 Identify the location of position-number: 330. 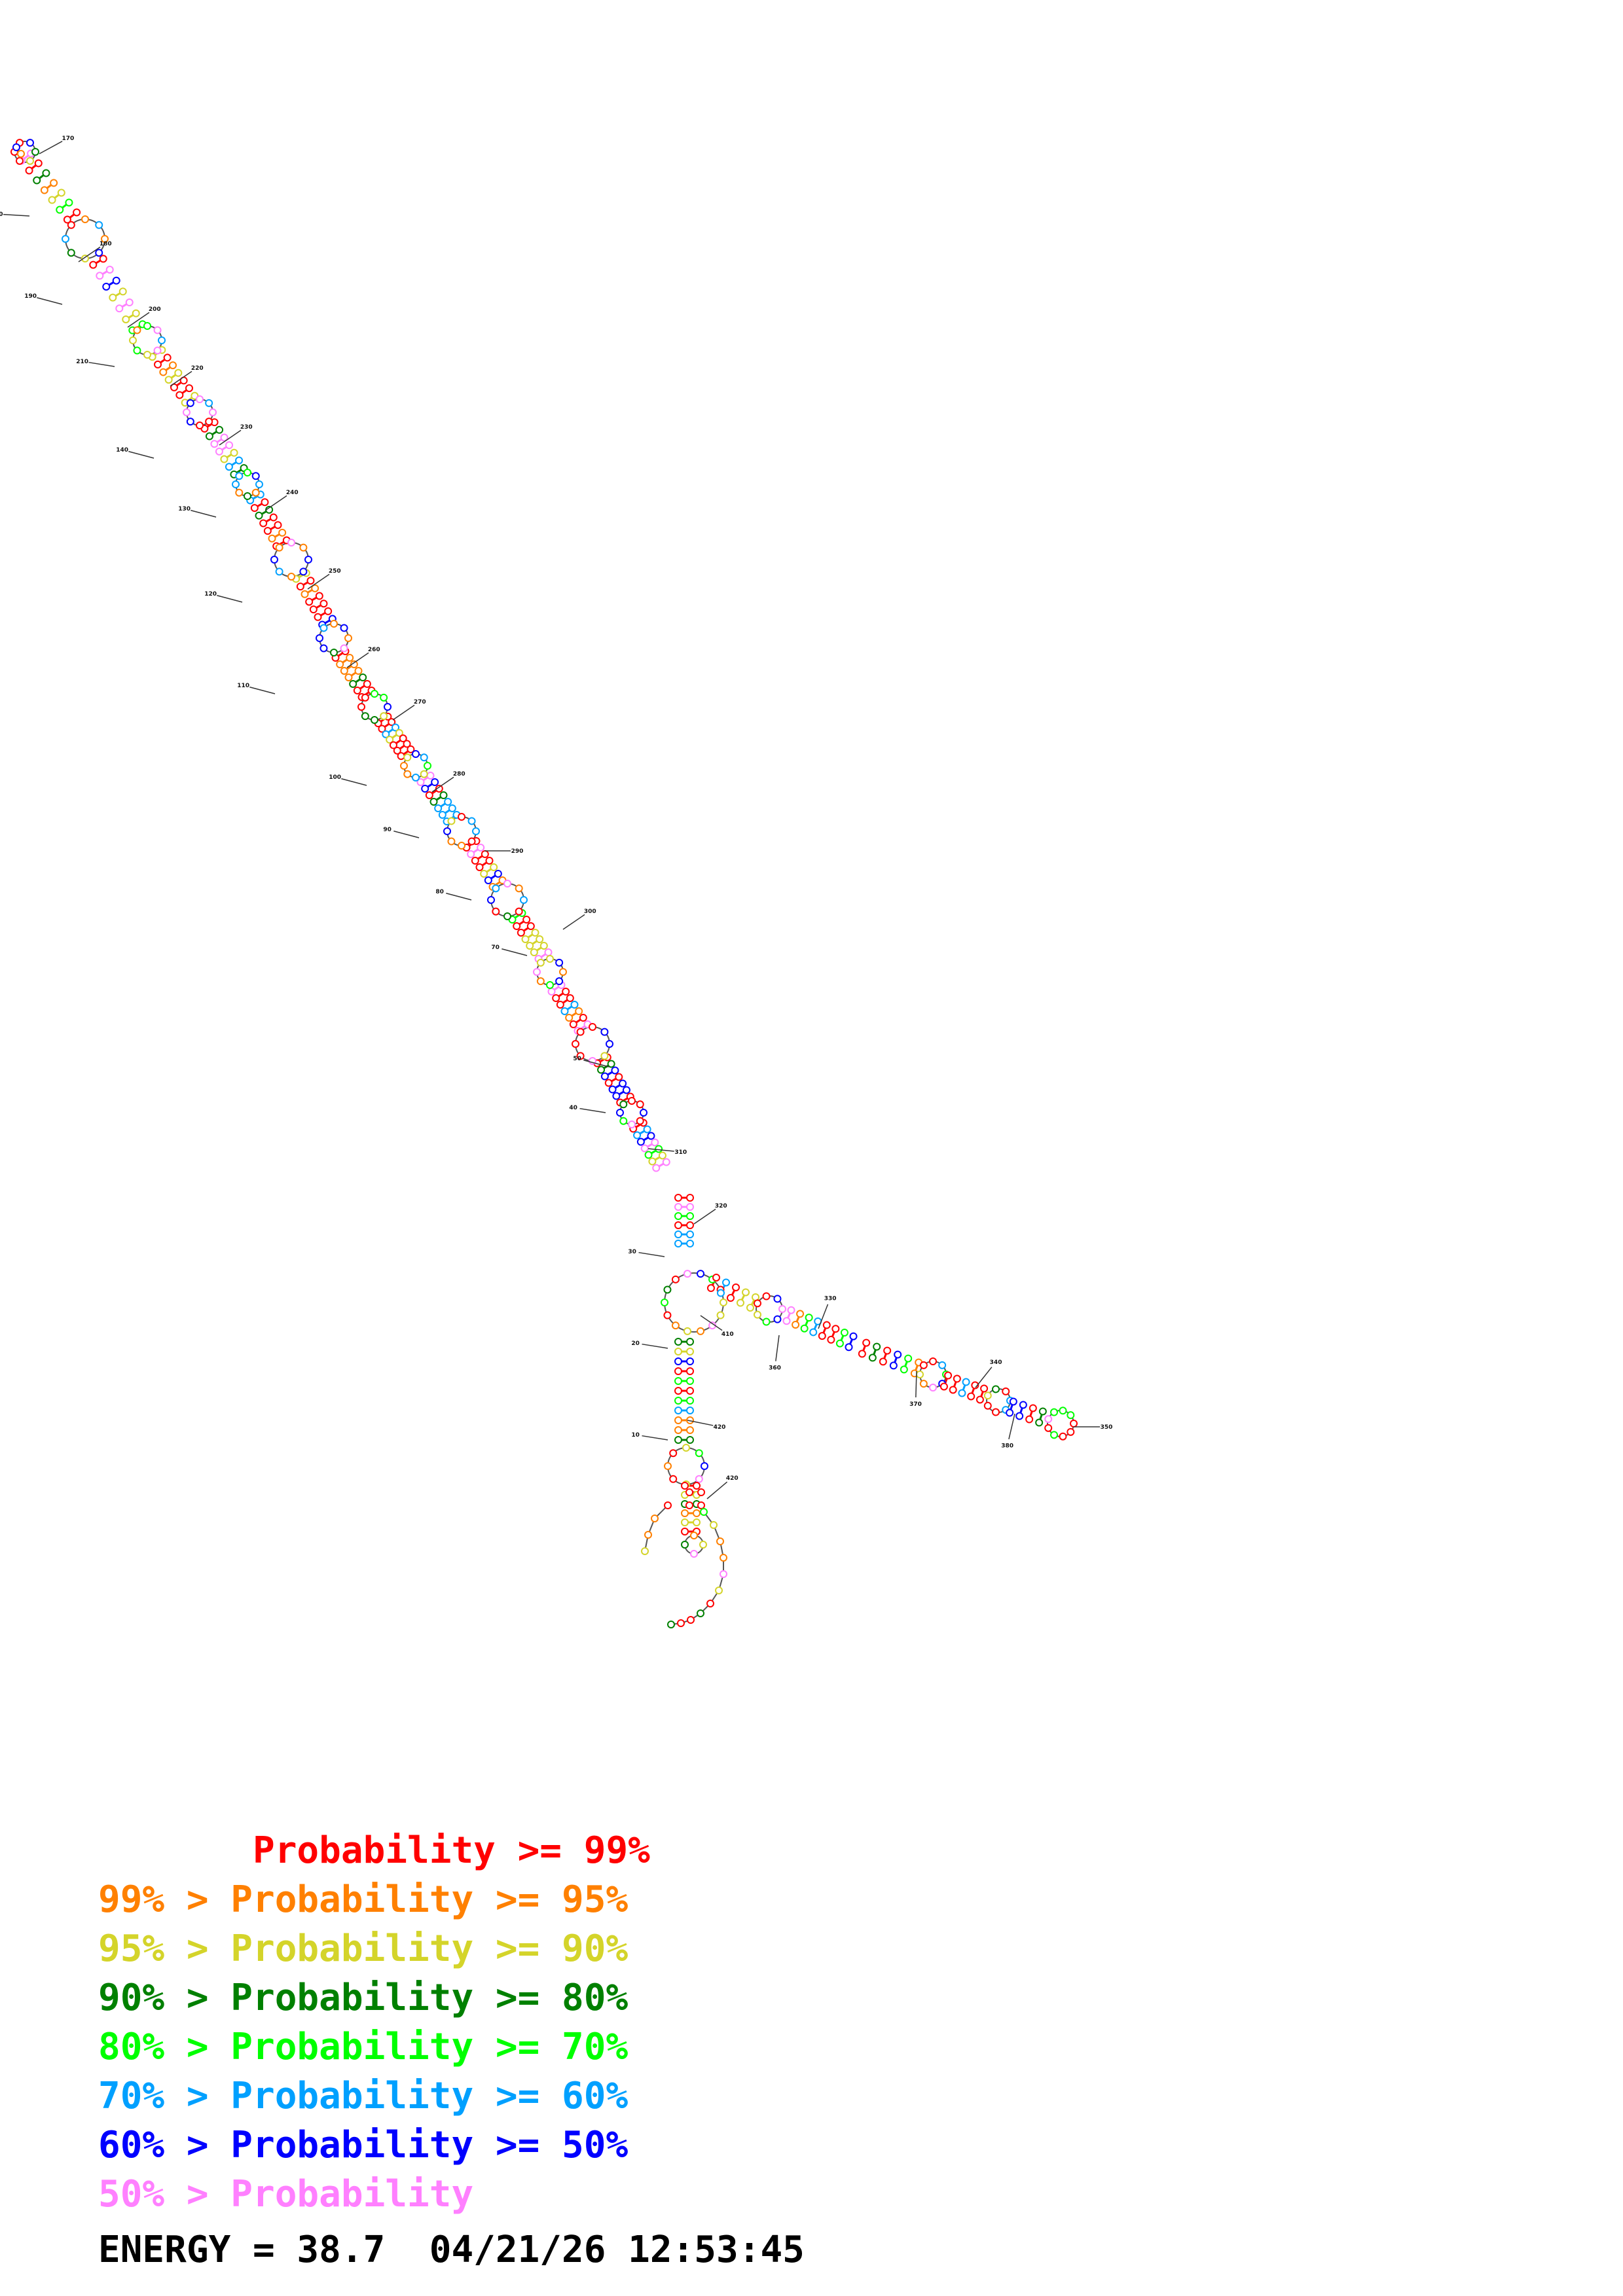
(830, 1298).